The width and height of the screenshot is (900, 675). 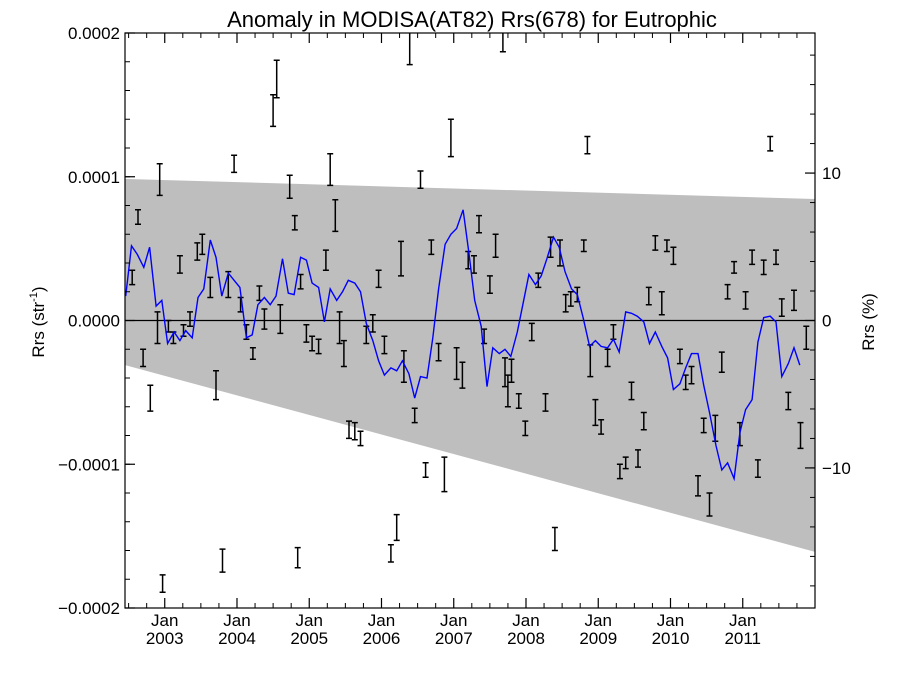 What do you see at coordinates (831, 173) in the screenshot?
I see `y2-tick-label: 10` at bounding box center [831, 173].